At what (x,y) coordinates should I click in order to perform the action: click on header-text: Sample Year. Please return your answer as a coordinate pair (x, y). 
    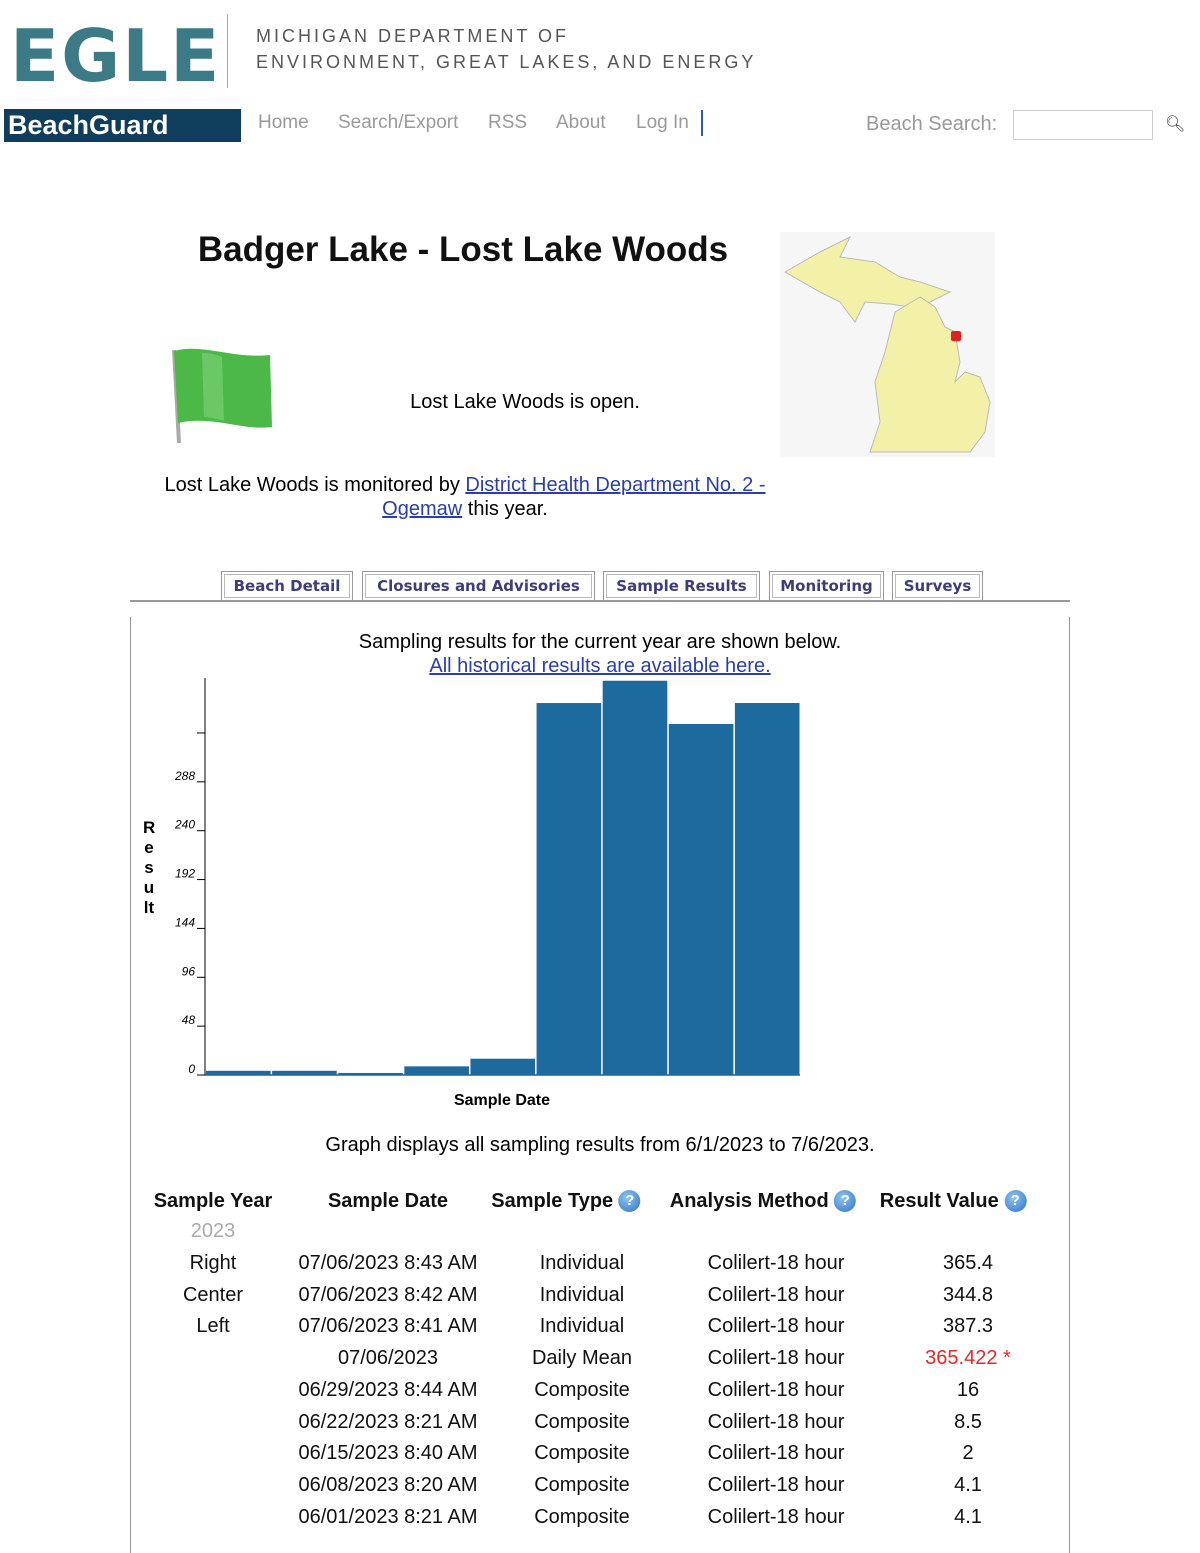
    Looking at the image, I should click on (213, 1201).